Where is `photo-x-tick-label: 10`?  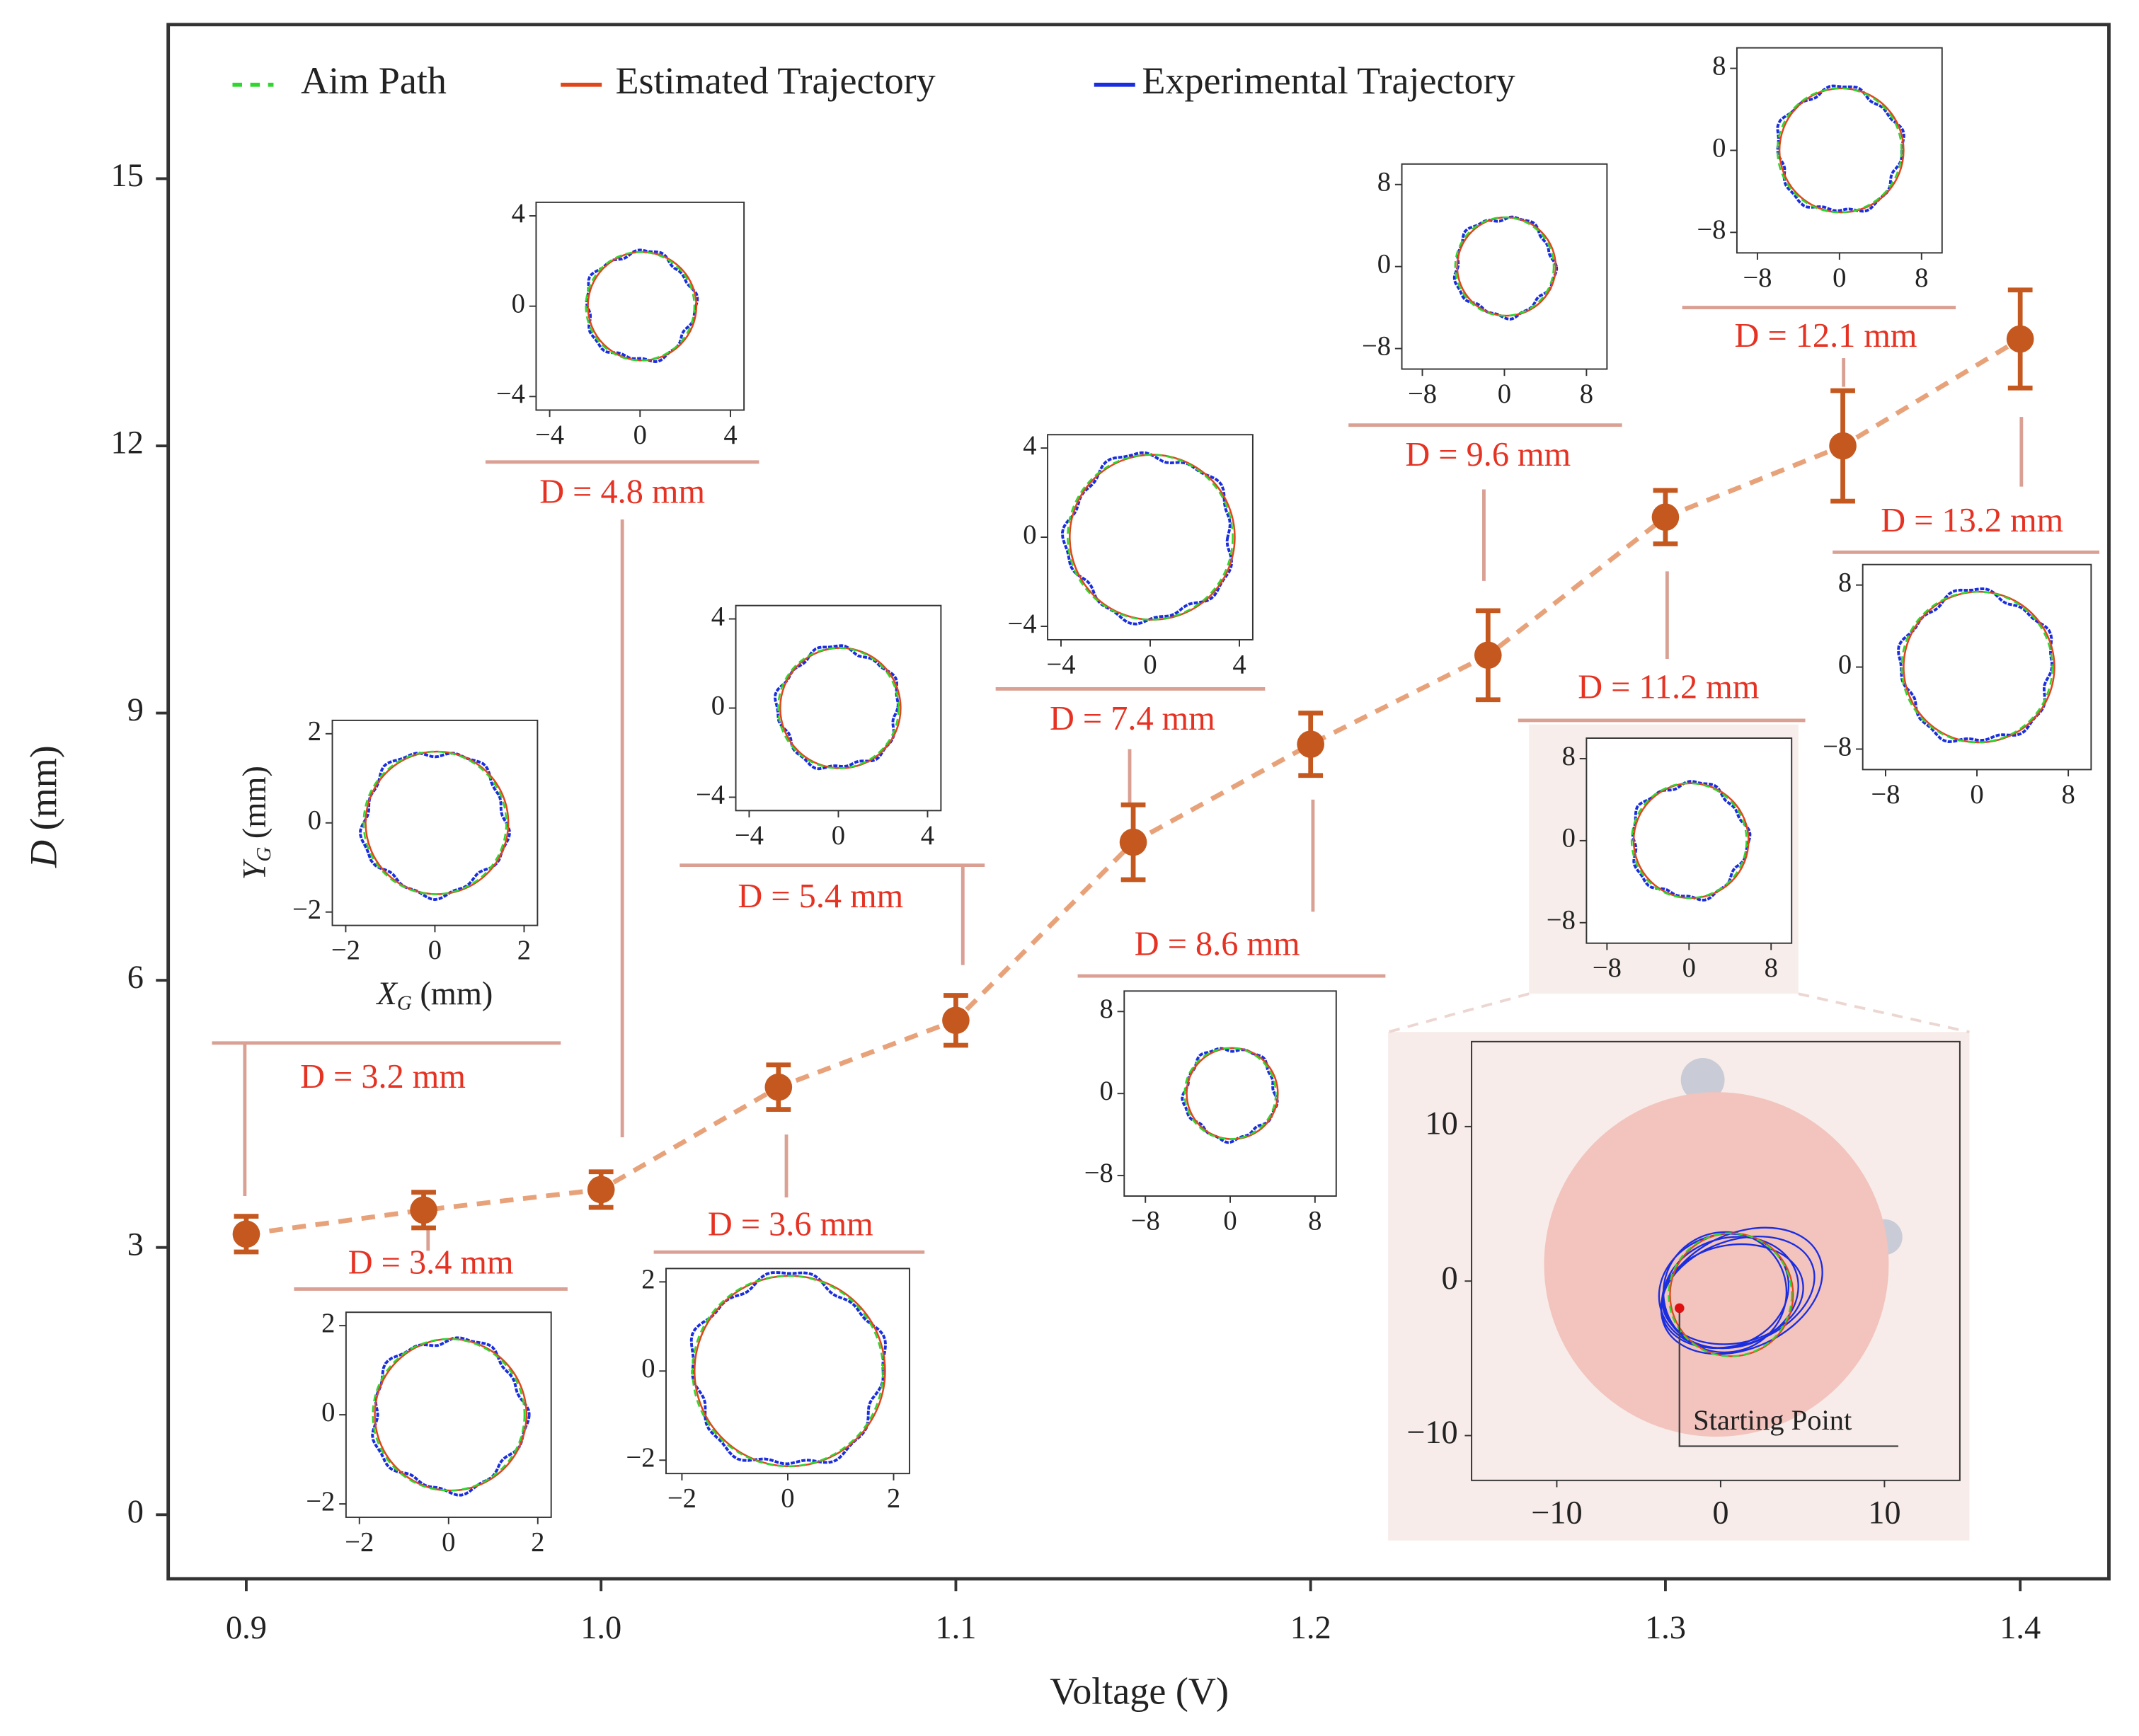
photo-x-tick-label: 10 is located at coordinates (1884, 1513).